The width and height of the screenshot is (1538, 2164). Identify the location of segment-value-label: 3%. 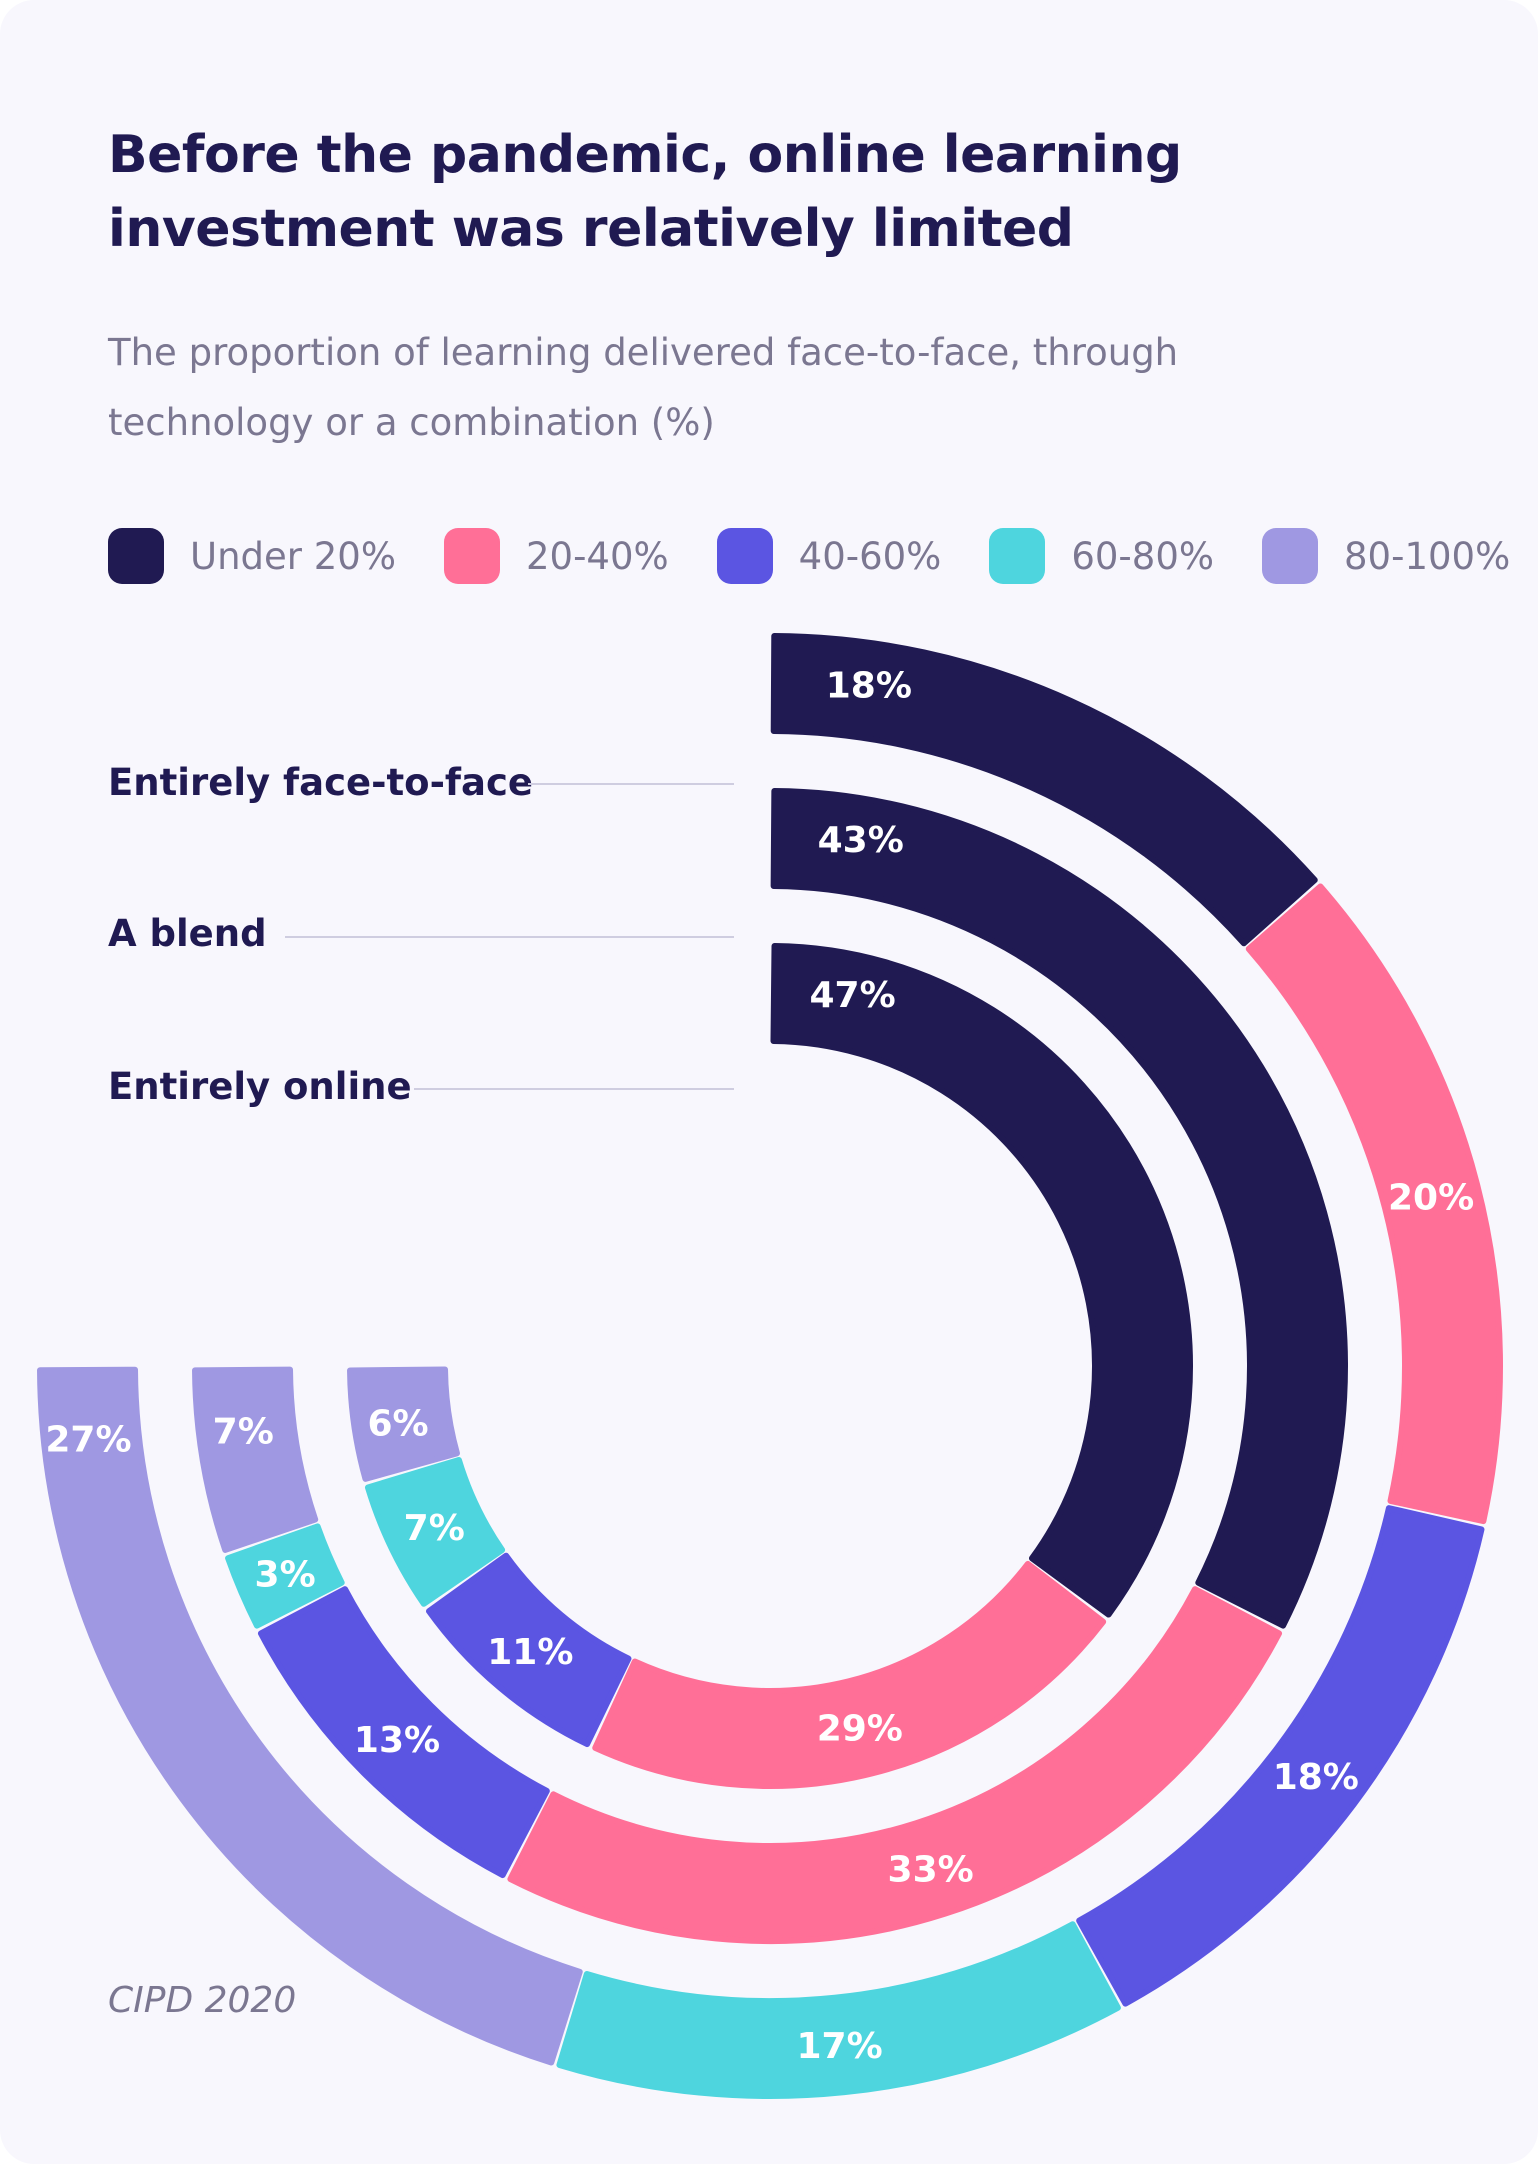
(285, 1575).